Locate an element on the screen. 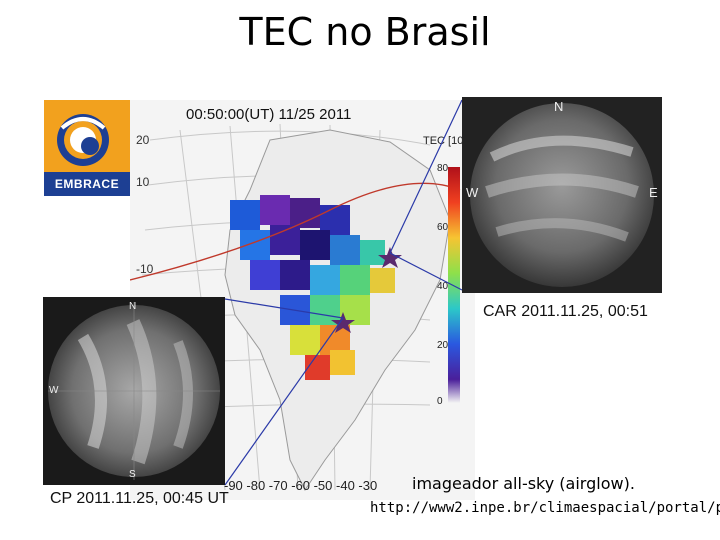 This screenshot has width=720, height=540. allsky-image-cp: N S W is located at coordinates (134, 391).